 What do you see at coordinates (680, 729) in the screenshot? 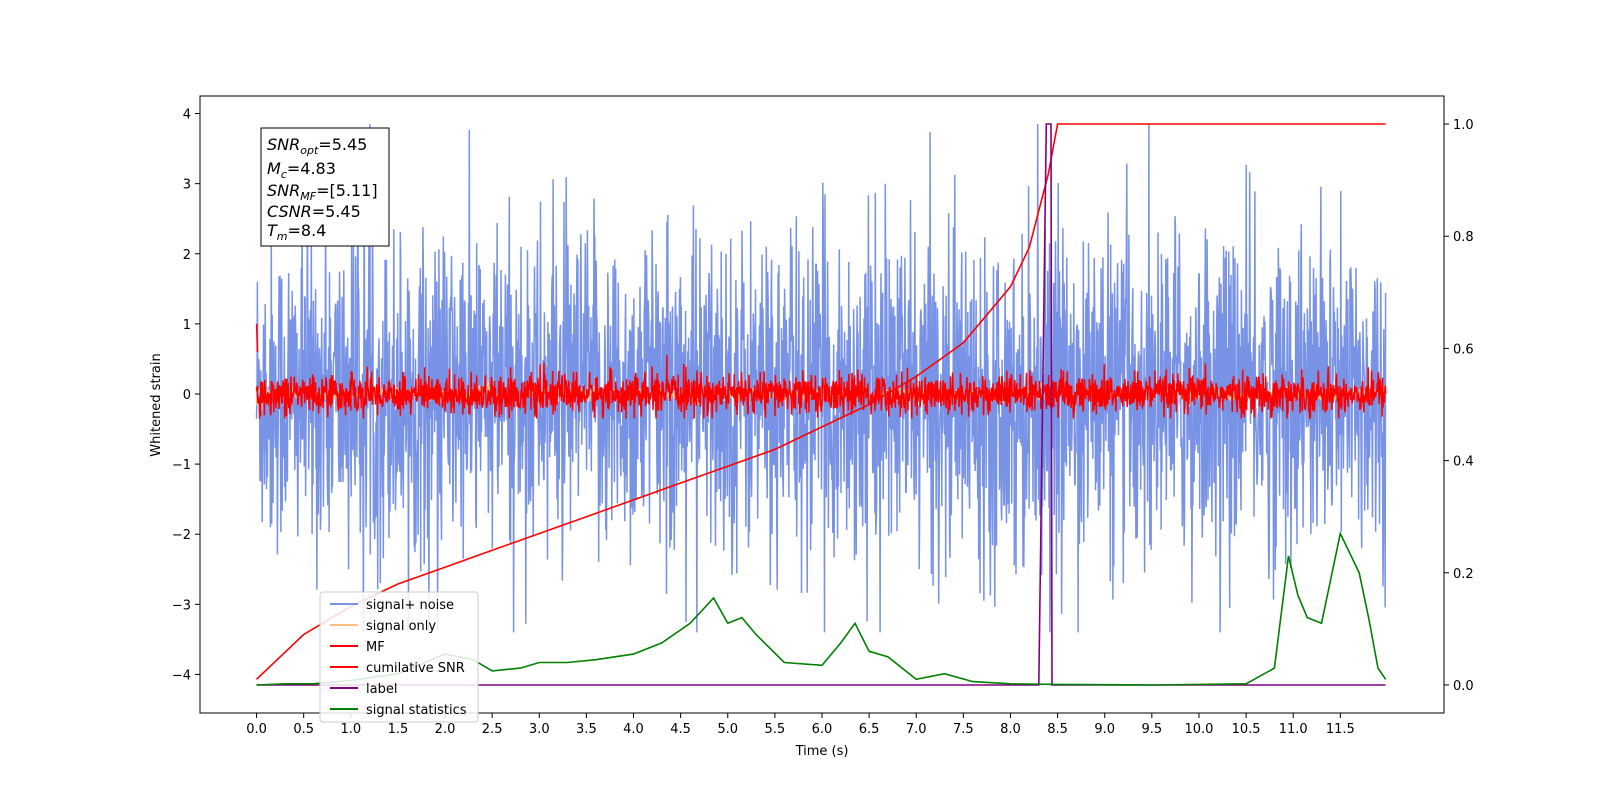
I see `x-tick-label: 4.5` at bounding box center [680, 729].